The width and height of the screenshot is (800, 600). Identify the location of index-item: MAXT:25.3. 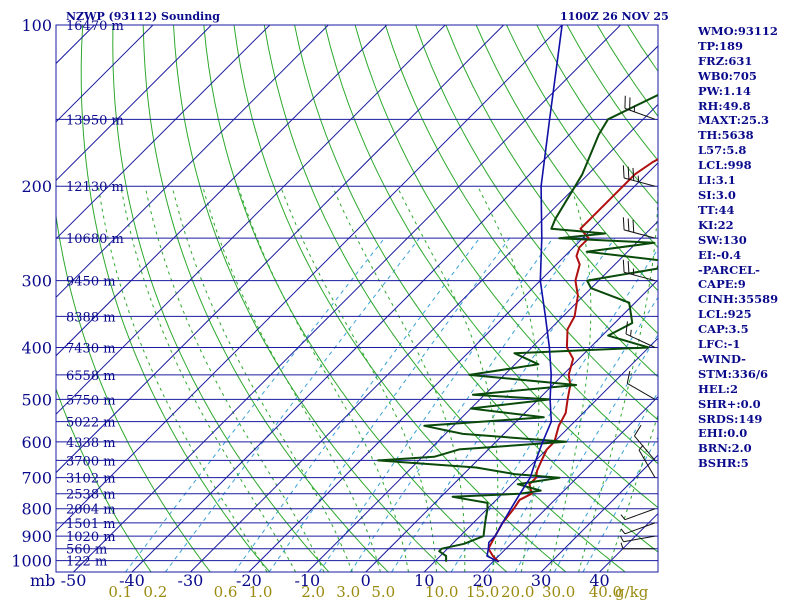
(733, 120).